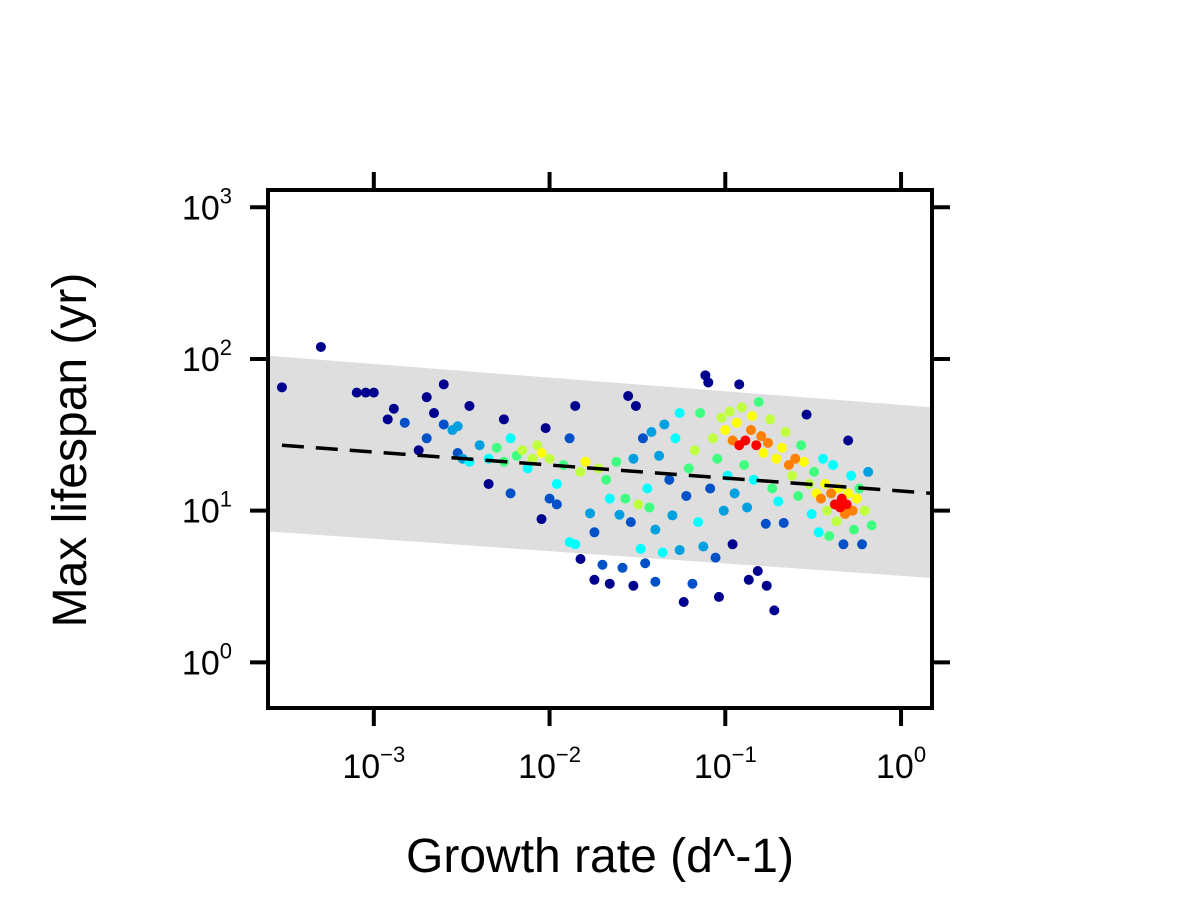 The width and height of the screenshot is (1200, 900). Describe the element at coordinates (600, 856) in the screenshot. I see `x-axis-label: Growth rate (d^-1)` at that location.